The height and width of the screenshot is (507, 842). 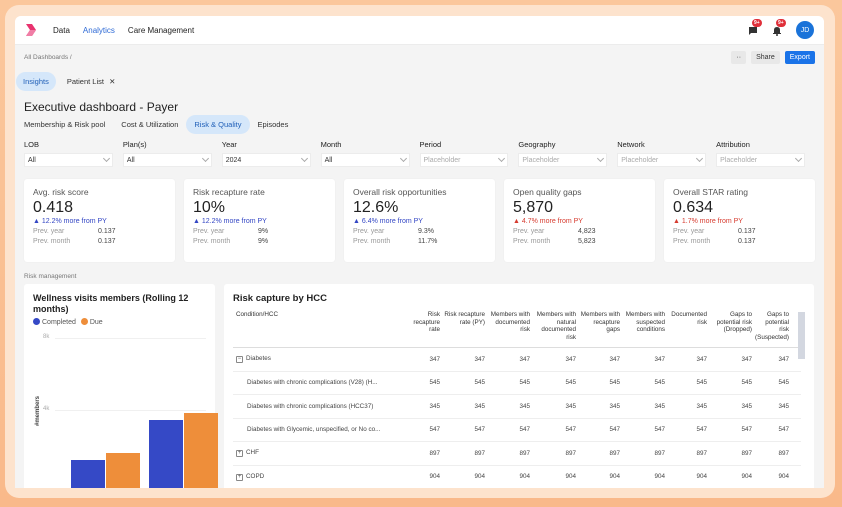 I want to click on column-header-risk-recapture-rate-py: Risk recapture rate (PY), so click(x=462, y=329).